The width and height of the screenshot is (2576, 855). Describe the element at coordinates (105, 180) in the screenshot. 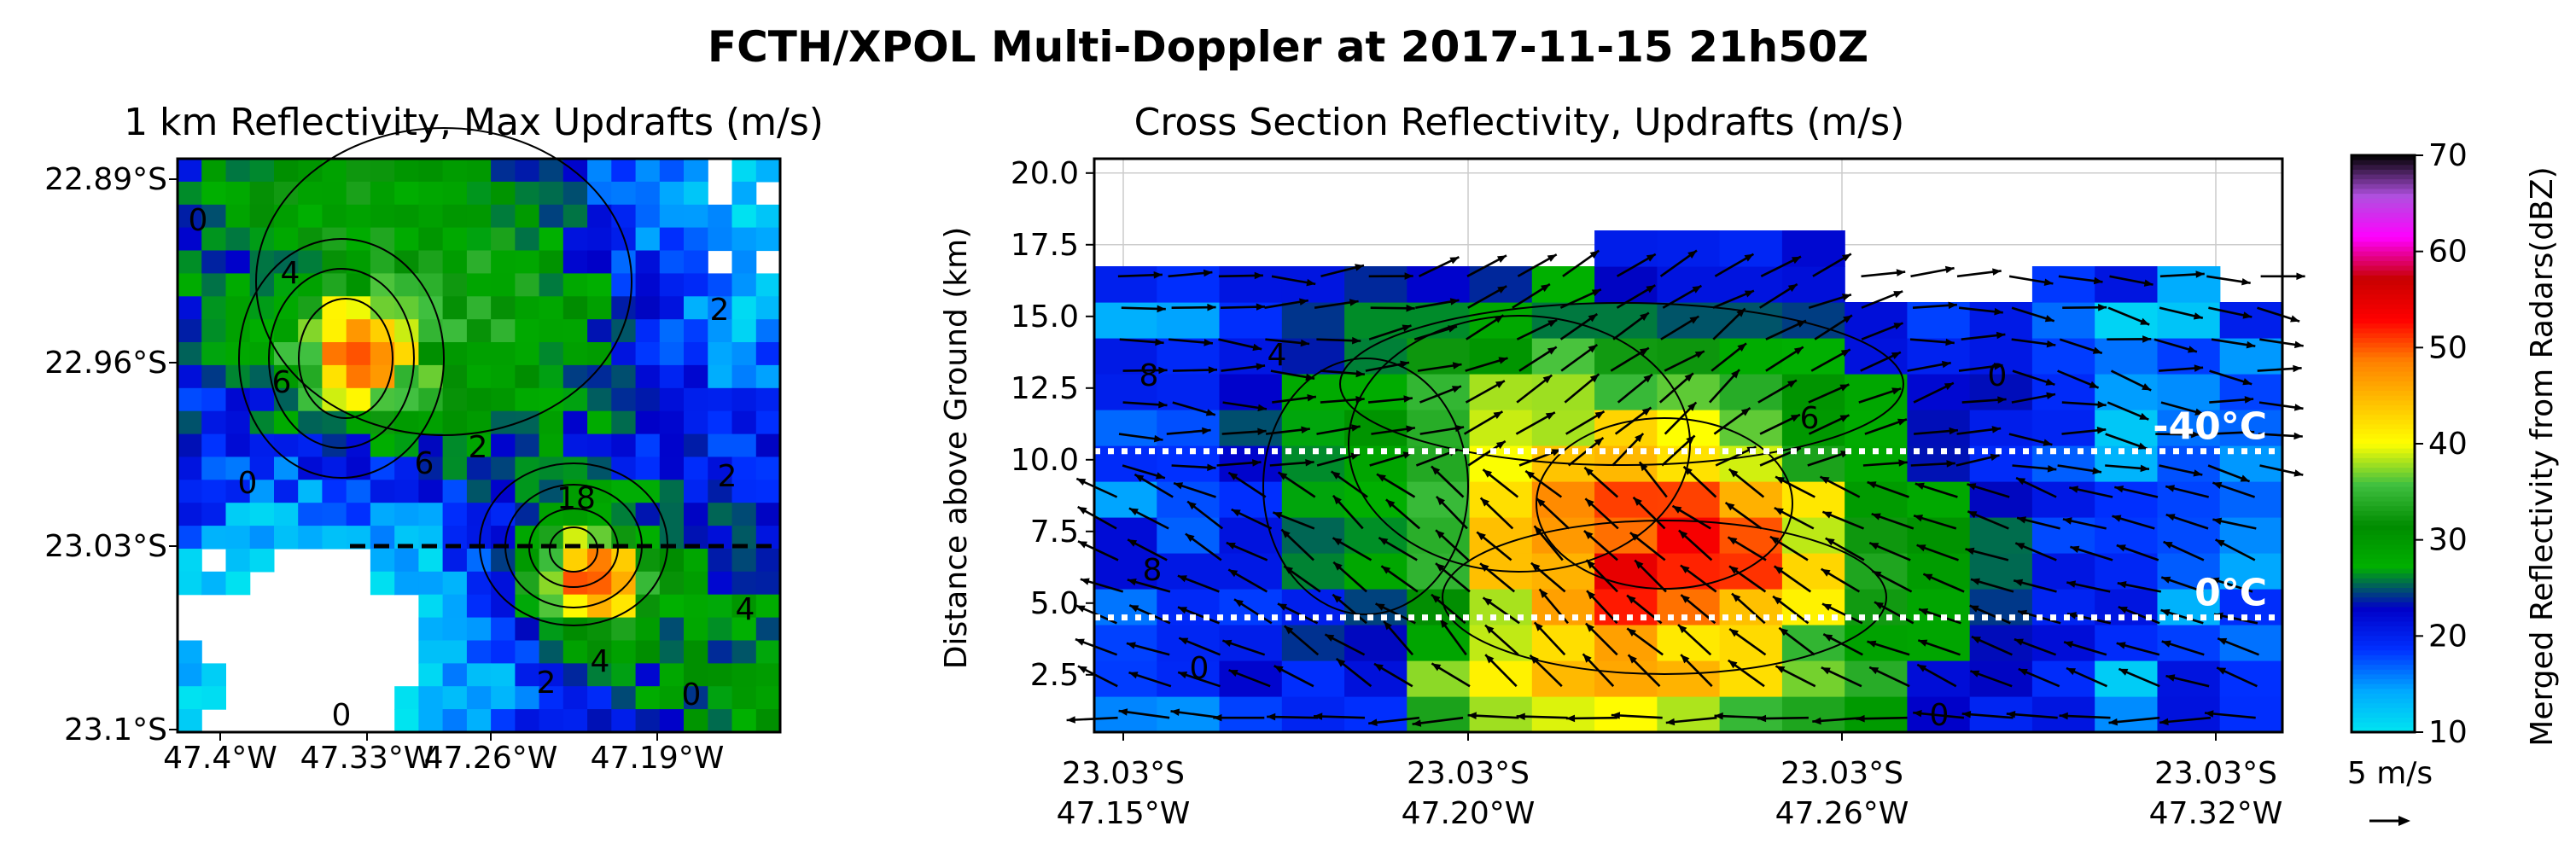

I see `left-y-tick: 22.89°S` at that location.